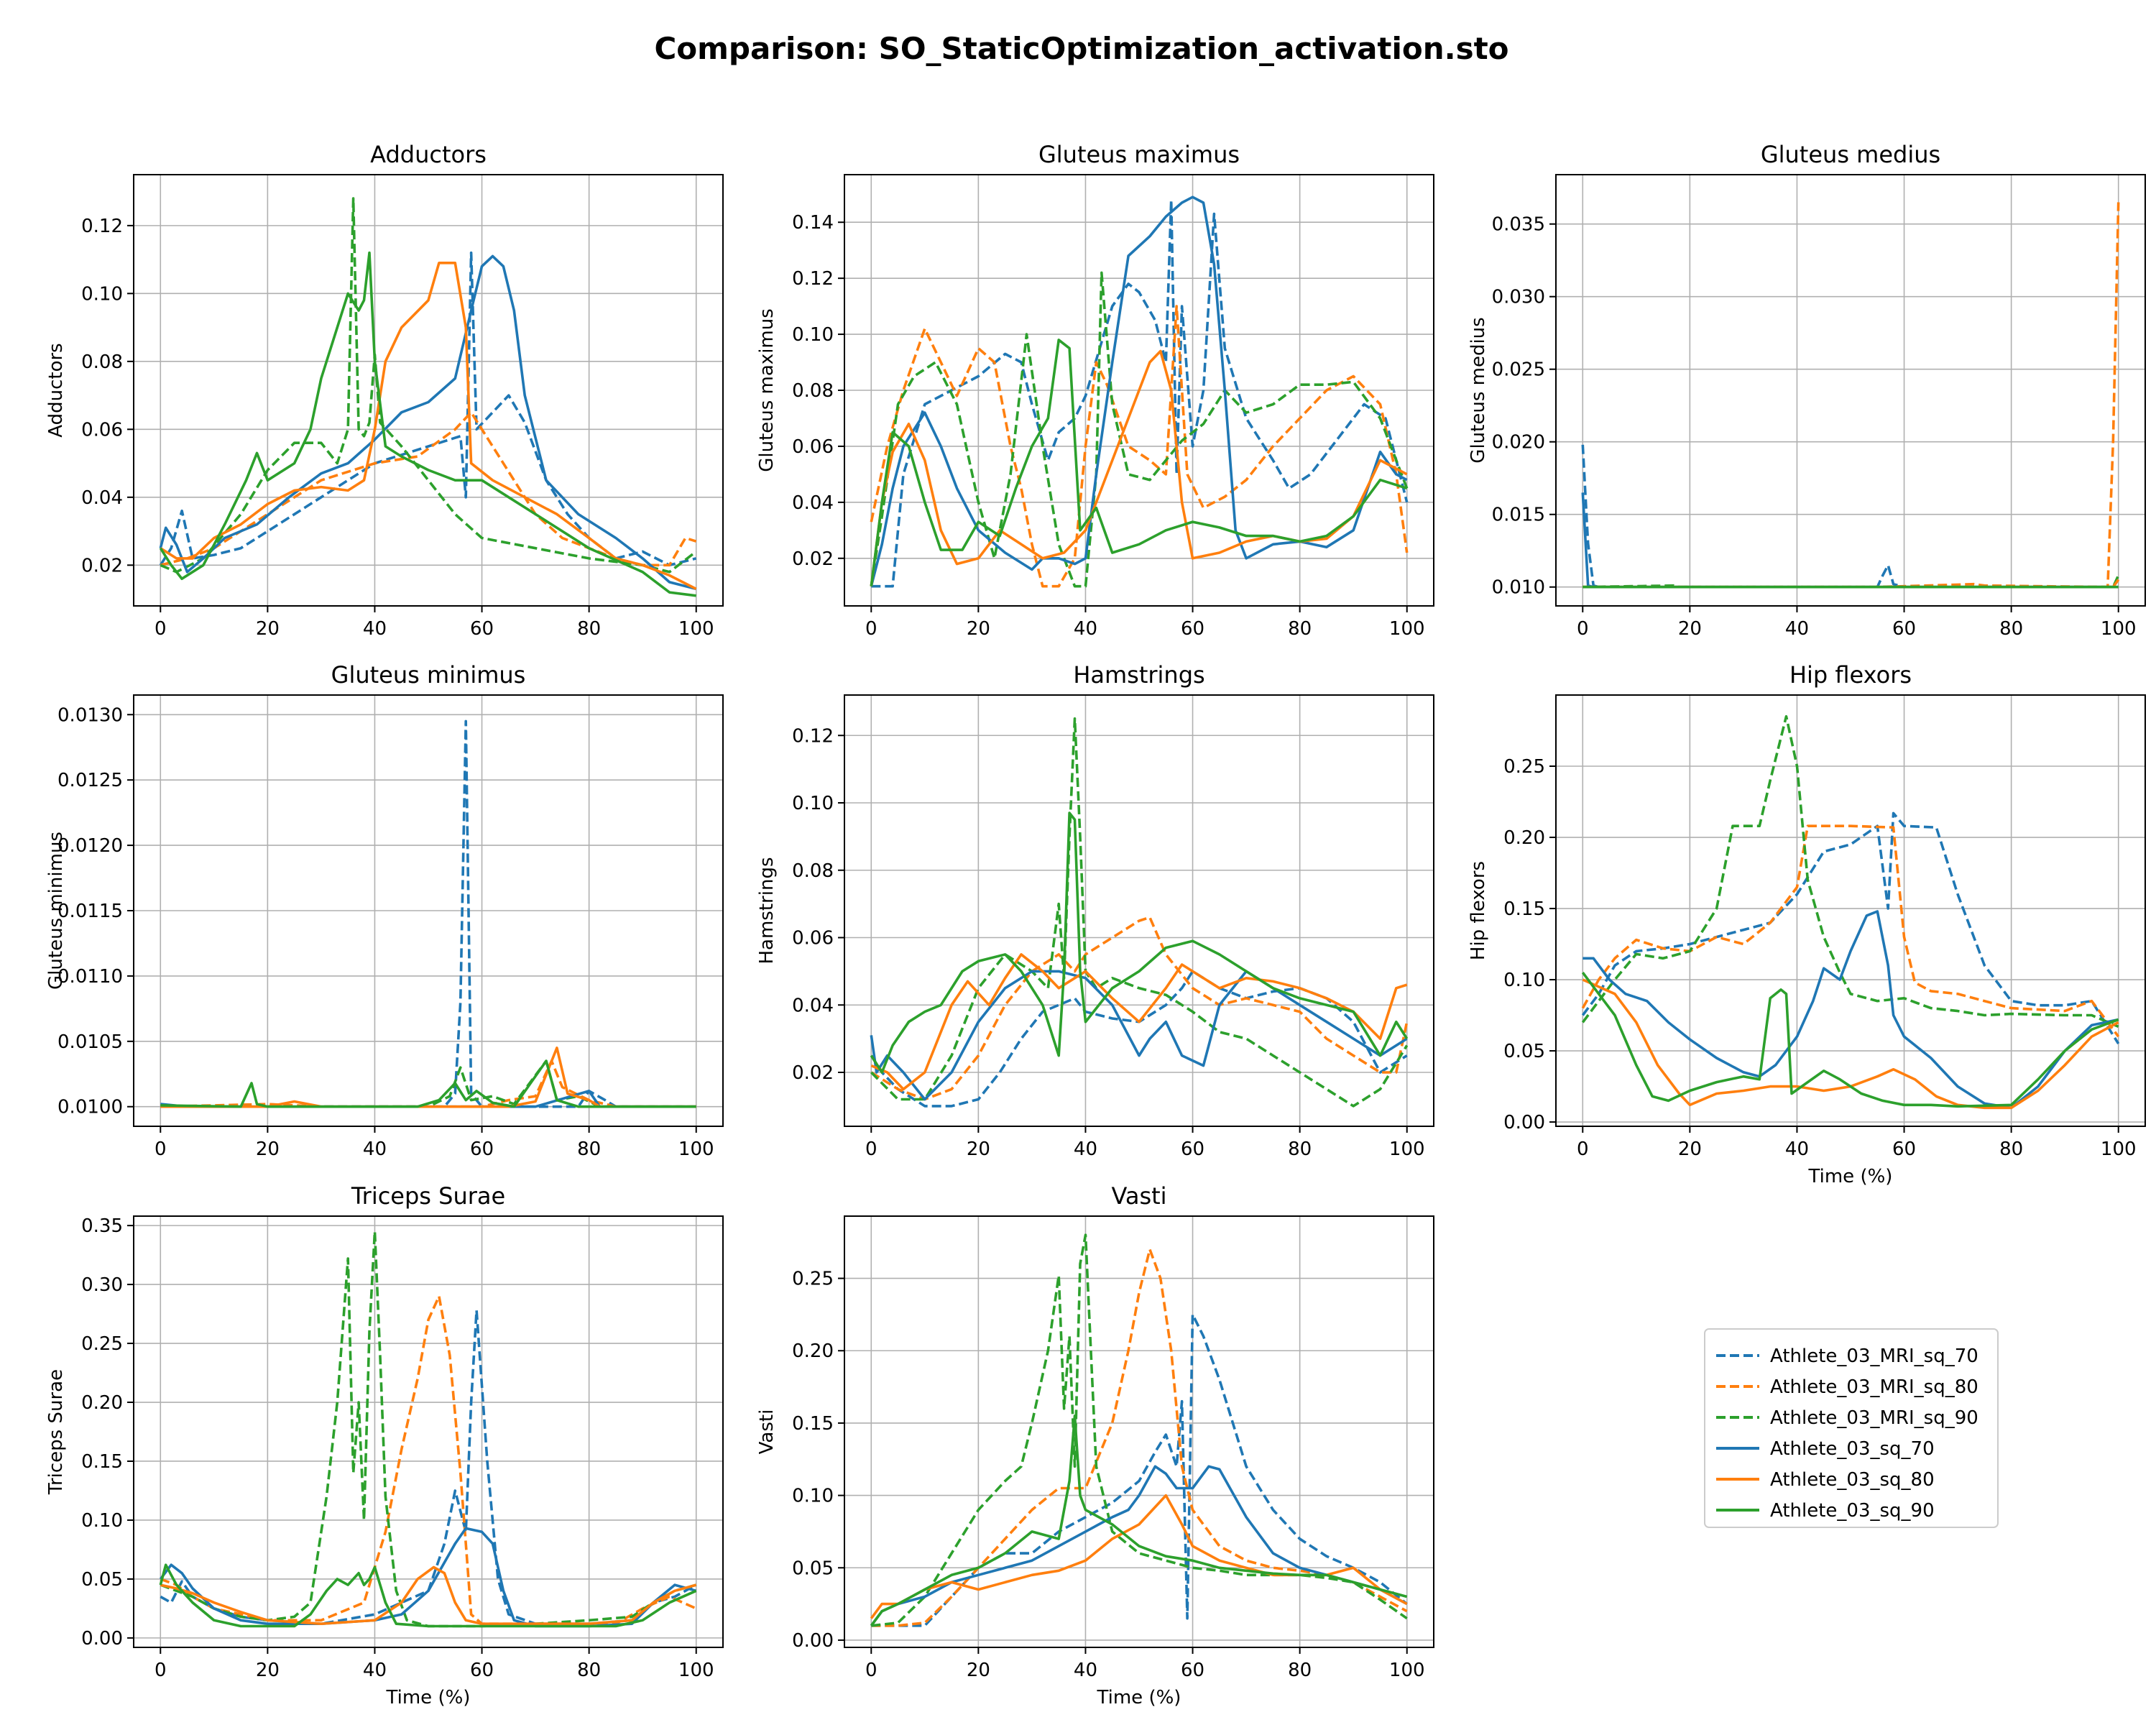  What do you see at coordinates (1851, 154) in the screenshot?
I see `subplot-title: Gluteus medius` at bounding box center [1851, 154].